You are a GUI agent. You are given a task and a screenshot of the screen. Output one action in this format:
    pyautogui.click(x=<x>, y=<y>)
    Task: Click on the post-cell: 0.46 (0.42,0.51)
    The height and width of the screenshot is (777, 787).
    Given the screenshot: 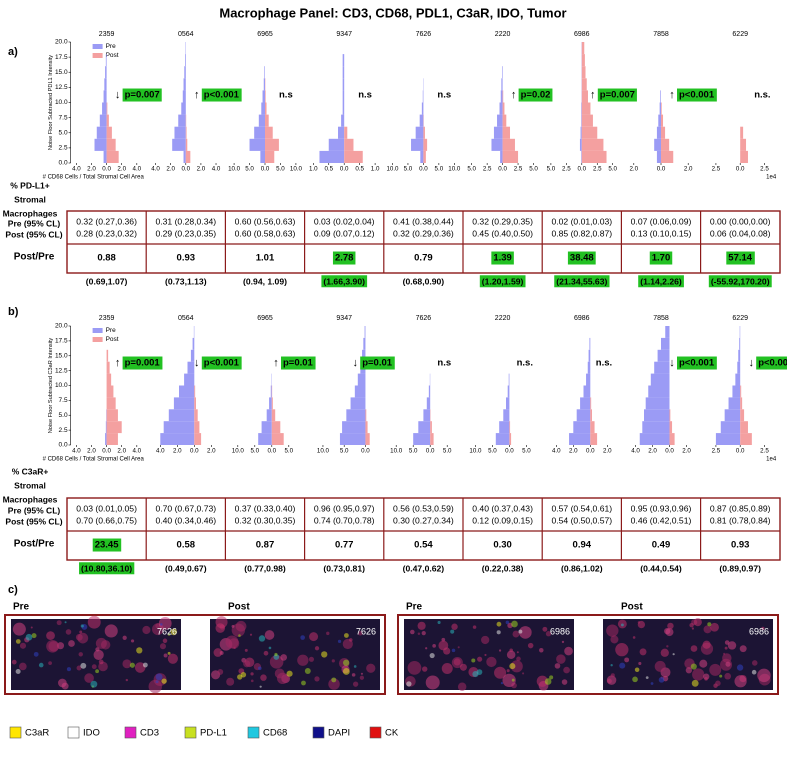 What is the action you would take?
    pyautogui.click(x=661, y=520)
    